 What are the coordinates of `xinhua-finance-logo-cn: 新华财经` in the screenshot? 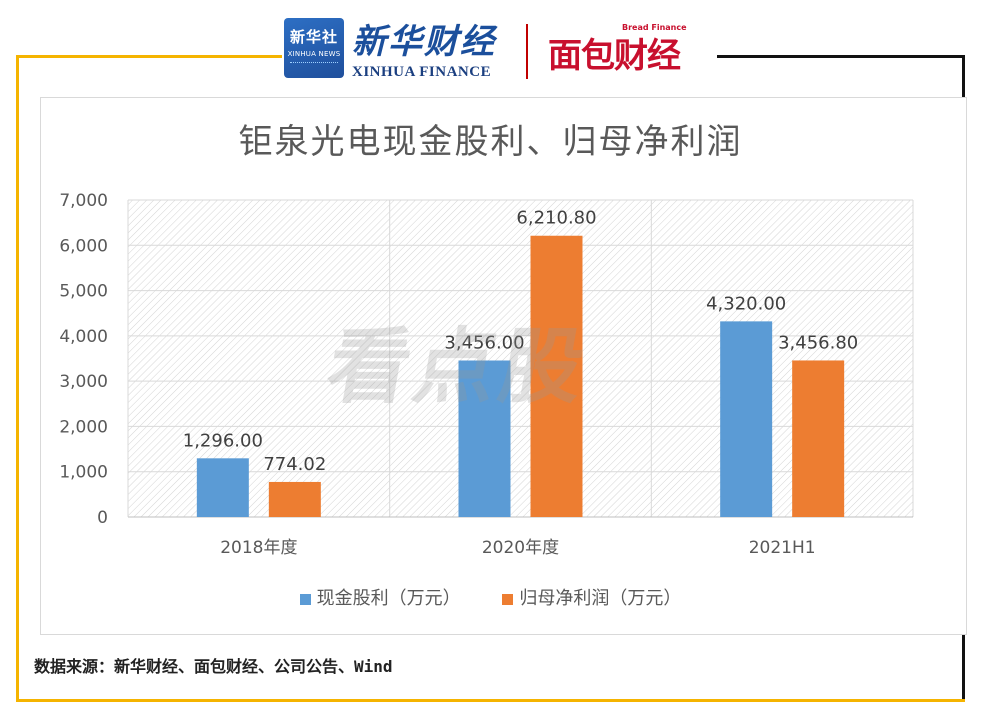 It's located at (424, 42).